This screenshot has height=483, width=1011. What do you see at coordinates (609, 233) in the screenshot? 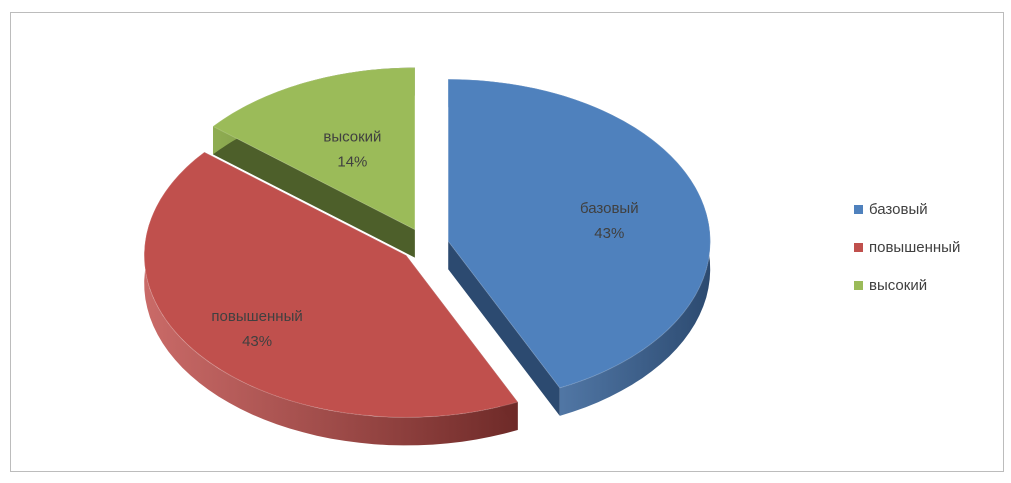
I see `slice-1-value-label: 43%` at bounding box center [609, 233].